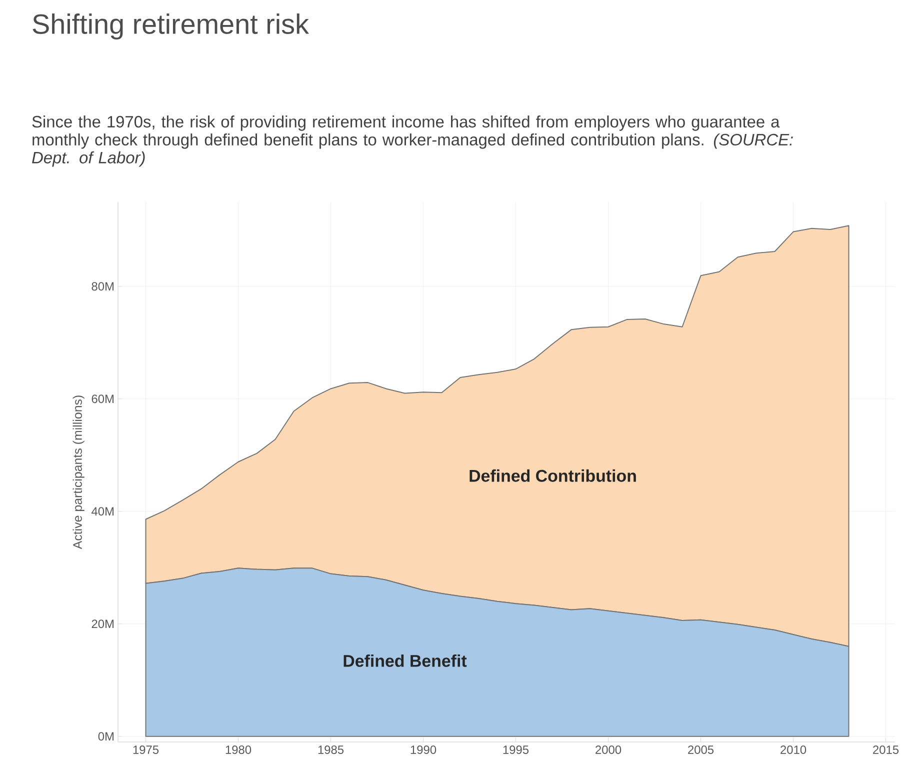 This screenshot has width=906, height=780. I want to click on x-tick-label: 1985, so click(331, 750).